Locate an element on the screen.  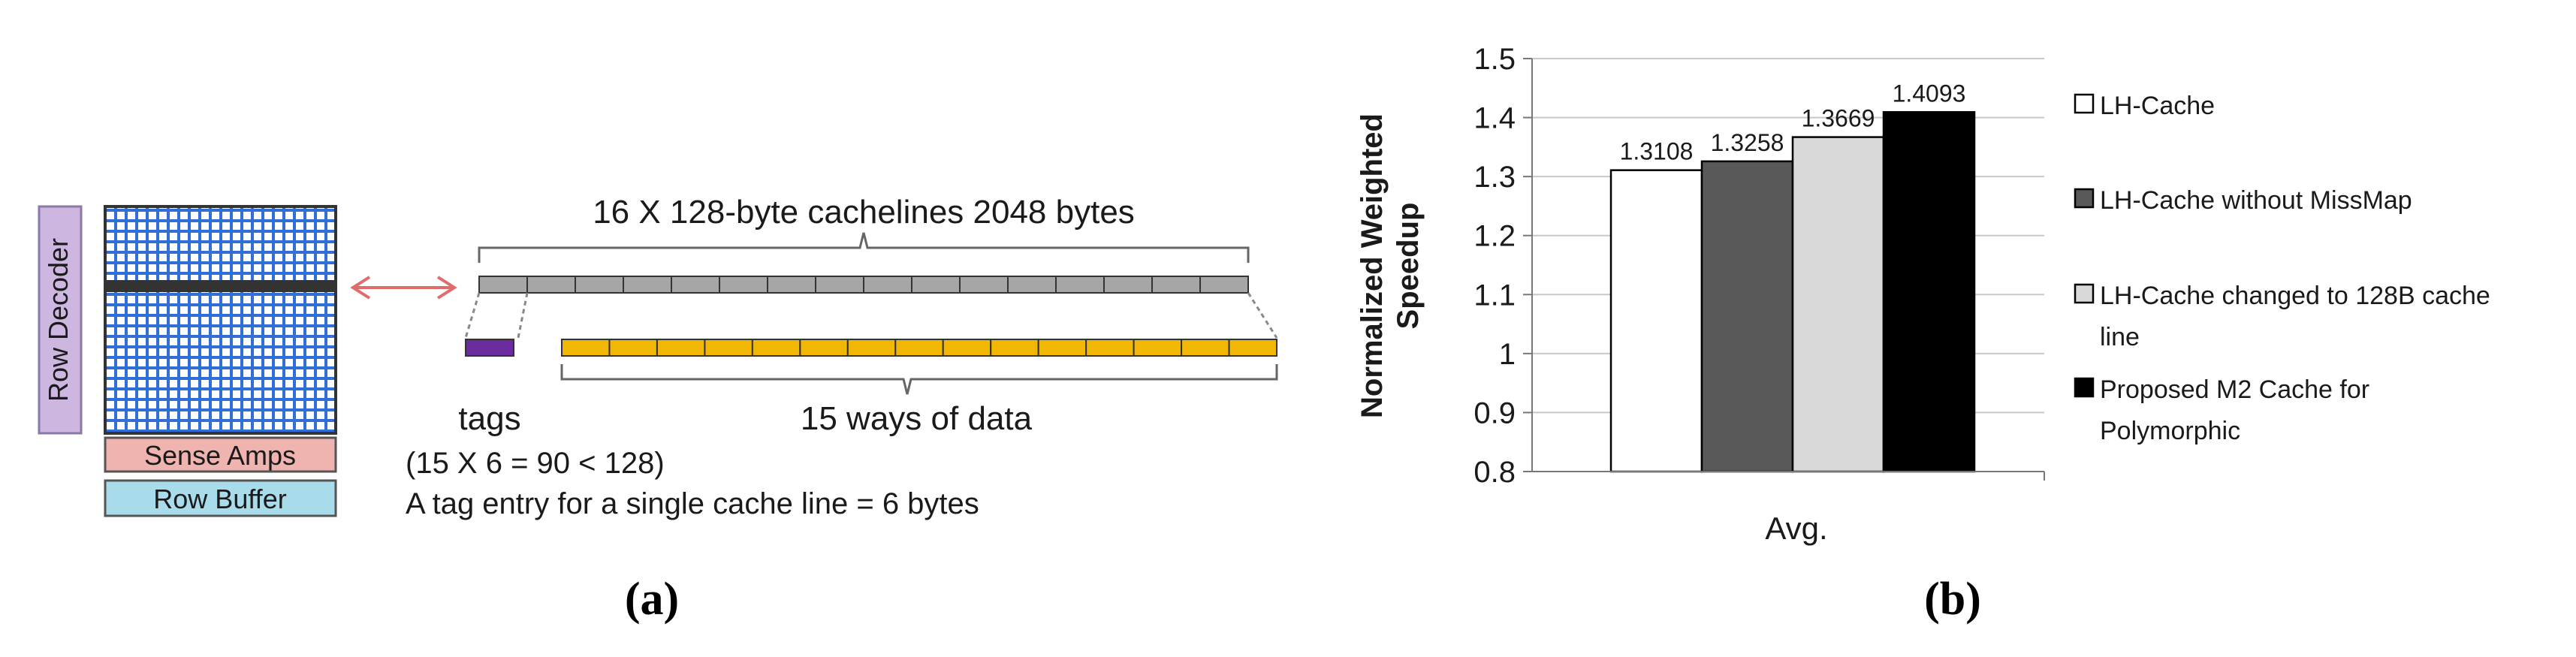
bar-value-label: 1.3669 is located at coordinates (1839, 119).